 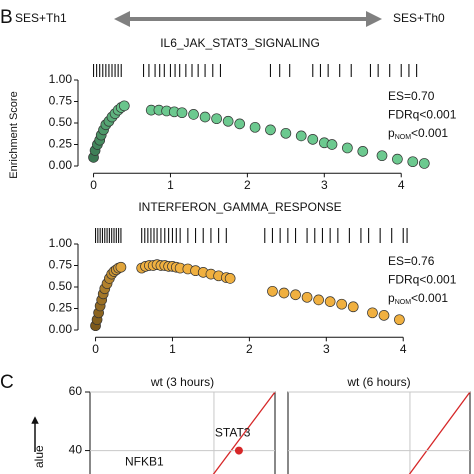 I want to click on header-right: SES+Th0, so click(x=419, y=18).